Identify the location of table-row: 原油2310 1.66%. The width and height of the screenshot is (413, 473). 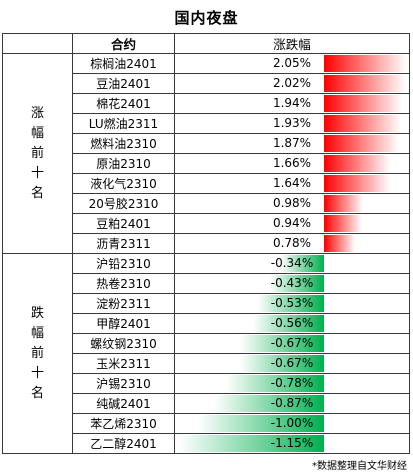
(206, 163).